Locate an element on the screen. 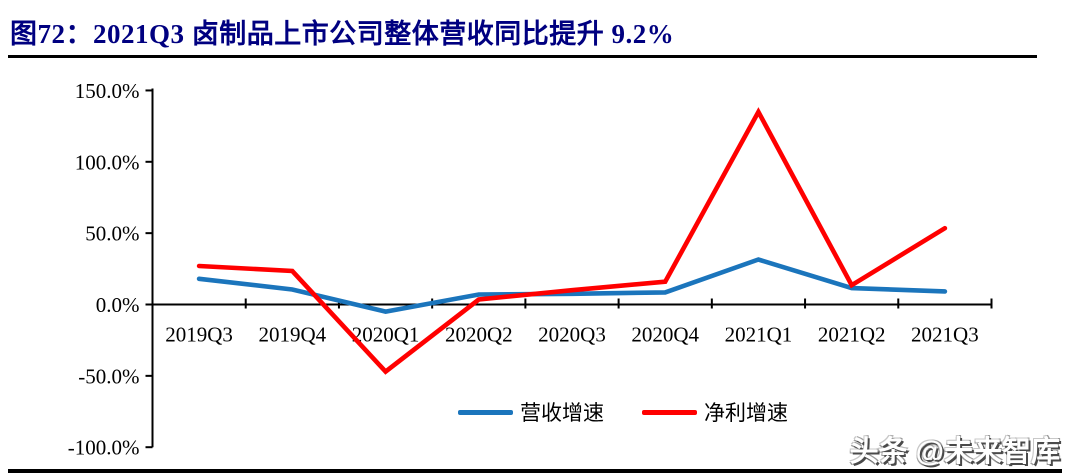  x-tick-label: 2021Q2 is located at coordinates (852, 335).